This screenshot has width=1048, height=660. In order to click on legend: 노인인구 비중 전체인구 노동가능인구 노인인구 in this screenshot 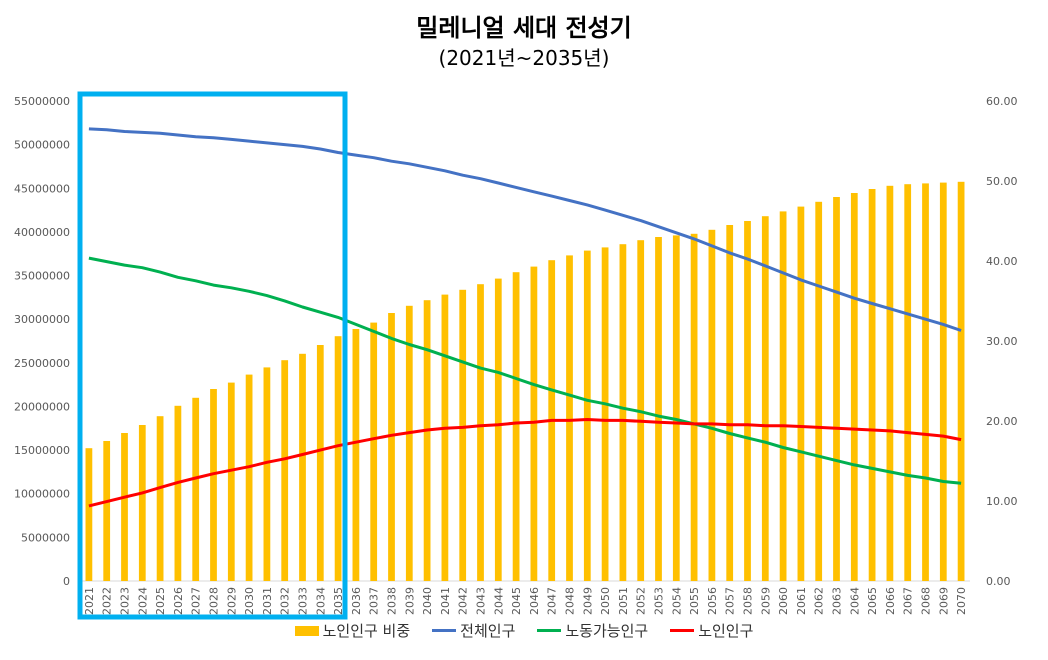, I will do `click(524, 630)`.